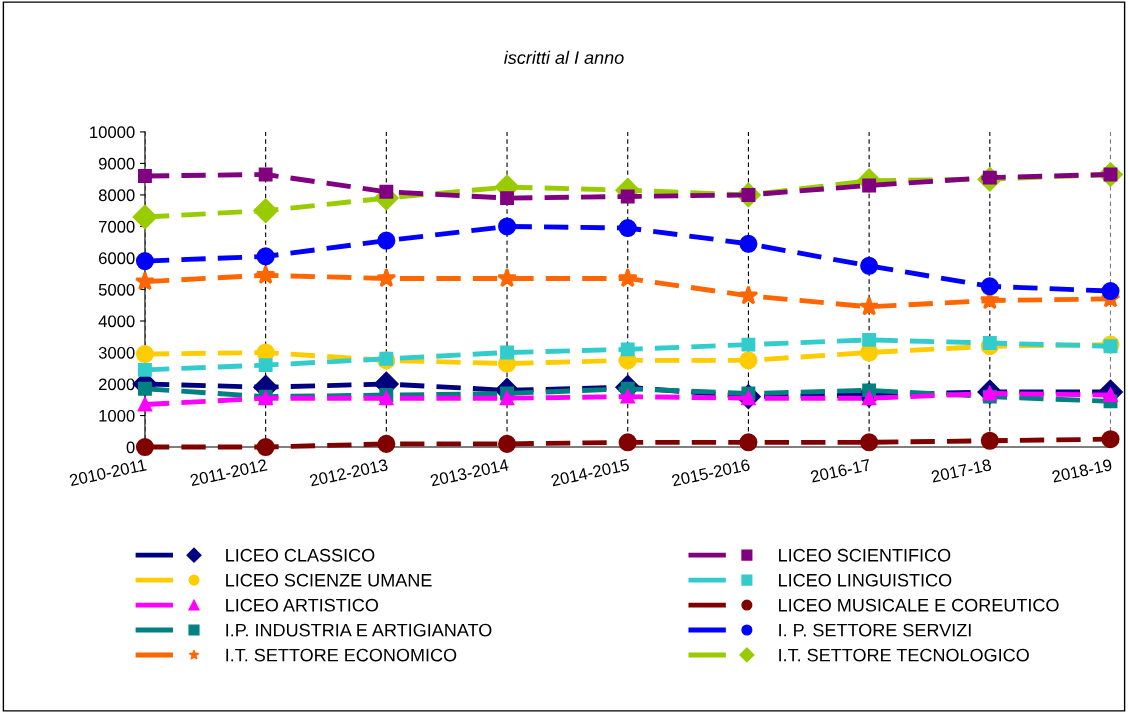 The width and height of the screenshot is (1128, 713). What do you see at coordinates (116, 195) in the screenshot?
I see `y-tick-label: 8000` at bounding box center [116, 195].